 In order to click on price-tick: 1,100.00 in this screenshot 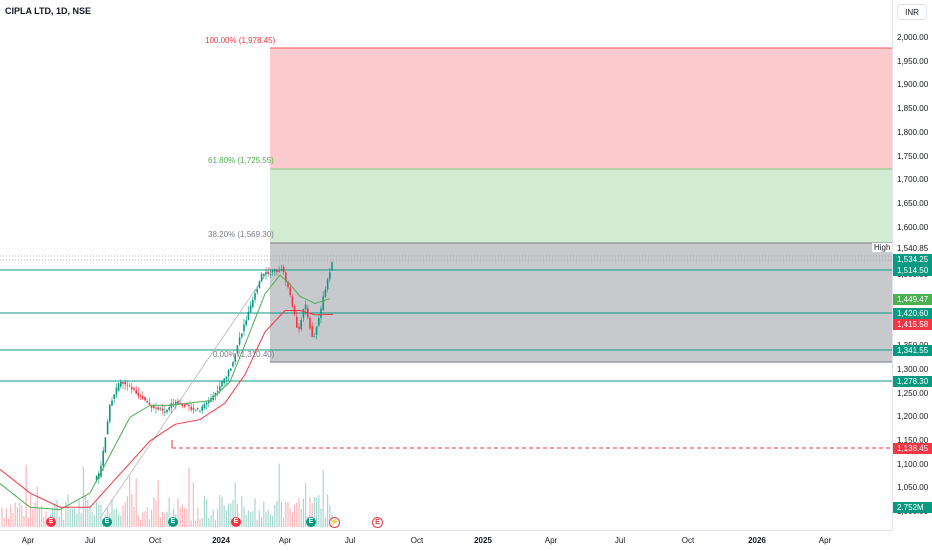, I will do `click(913, 464)`.